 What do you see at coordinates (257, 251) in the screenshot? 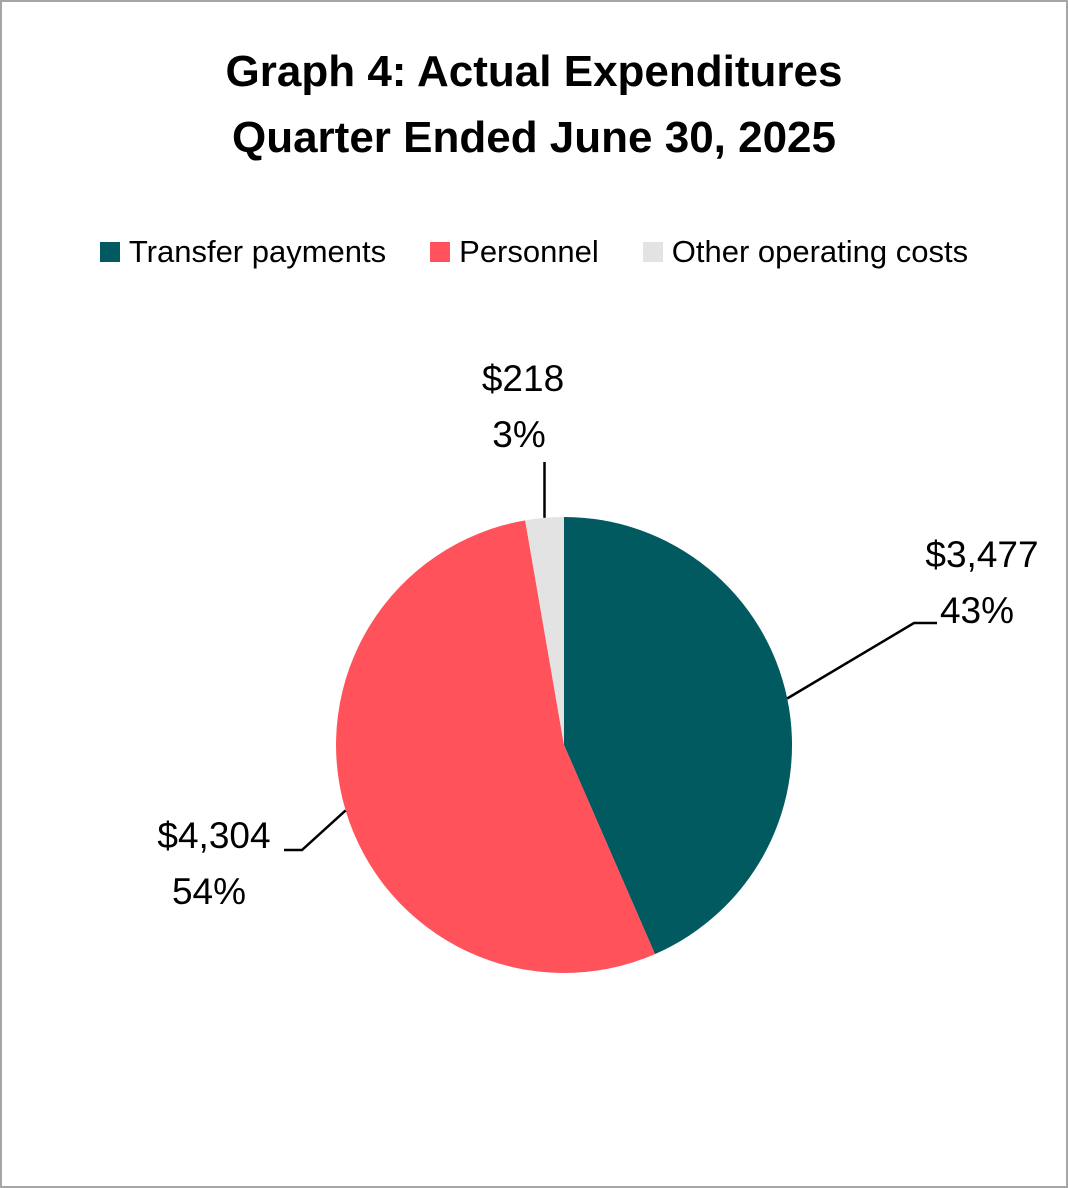
I see `legend-label-transfer-payments: Transfer payments` at bounding box center [257, 251].